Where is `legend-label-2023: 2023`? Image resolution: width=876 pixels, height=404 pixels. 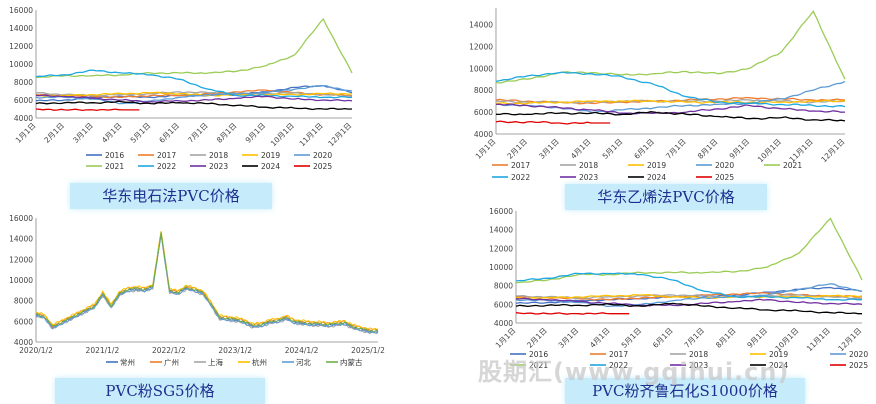
legend-label-2023: 2023 is located at coordinates (588, 177).